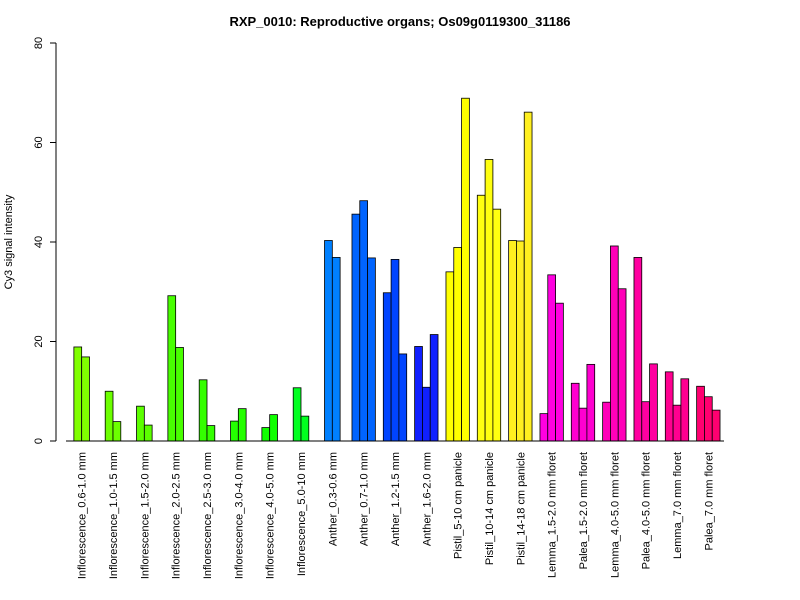 This screenshot has width=800, height=600. I want to click on x-tick-label: Inflorescence_4.0-5.0 mm, so click(271, 515).